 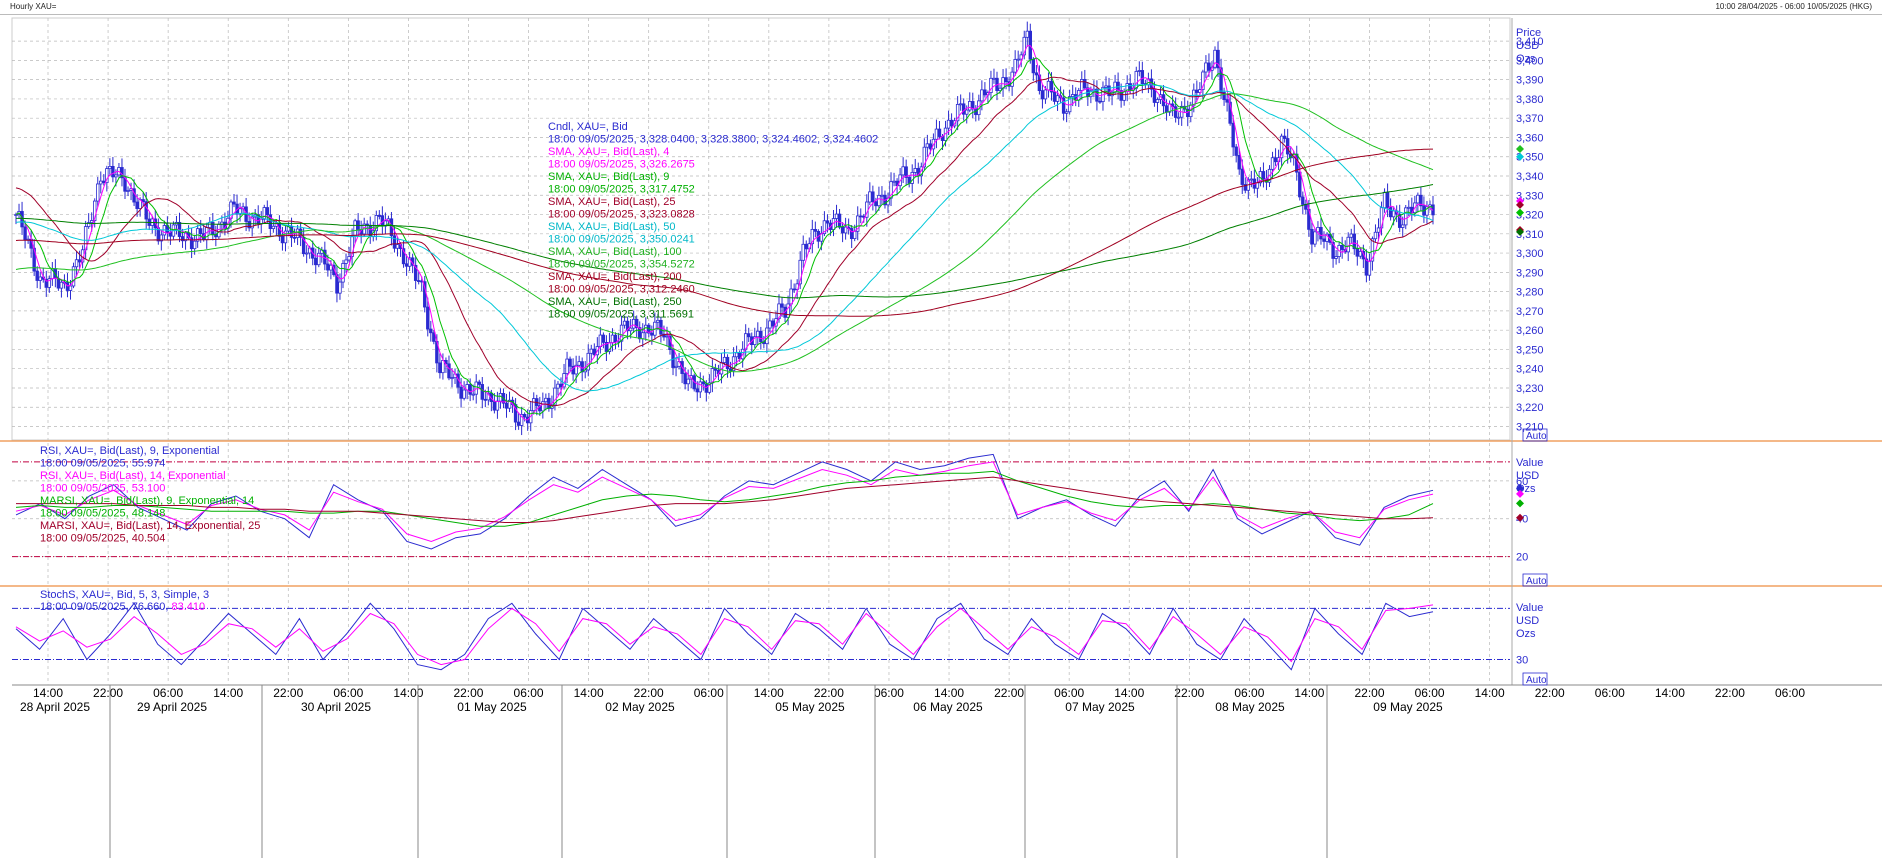 What do you see at coordinates (1490, 693) in the screenshot?
I see `time-tick-label: 14:00` at bounding box center [1490, 693].